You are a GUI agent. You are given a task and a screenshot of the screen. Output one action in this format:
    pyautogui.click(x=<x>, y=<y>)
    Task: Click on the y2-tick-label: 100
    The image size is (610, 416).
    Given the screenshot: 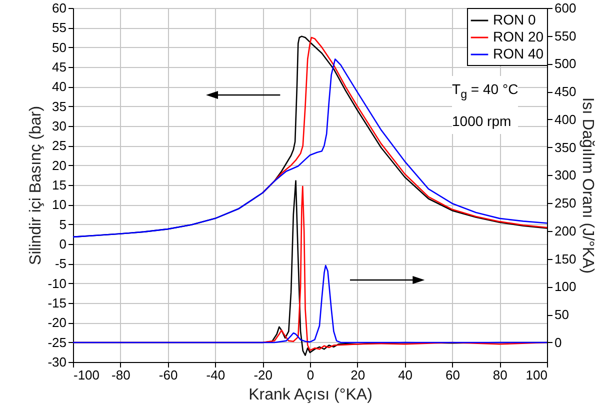 What is the action you would take?
    pyautogui.click(x=565, y=286)
    